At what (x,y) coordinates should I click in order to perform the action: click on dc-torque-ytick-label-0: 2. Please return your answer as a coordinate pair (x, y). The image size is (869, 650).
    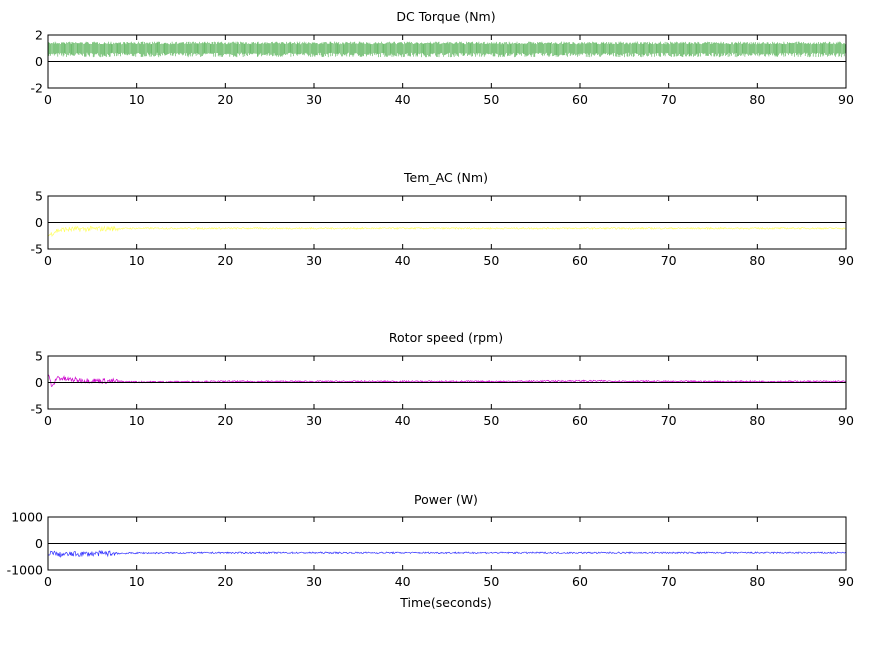
    Looking at the image, I should click on (39, 35).